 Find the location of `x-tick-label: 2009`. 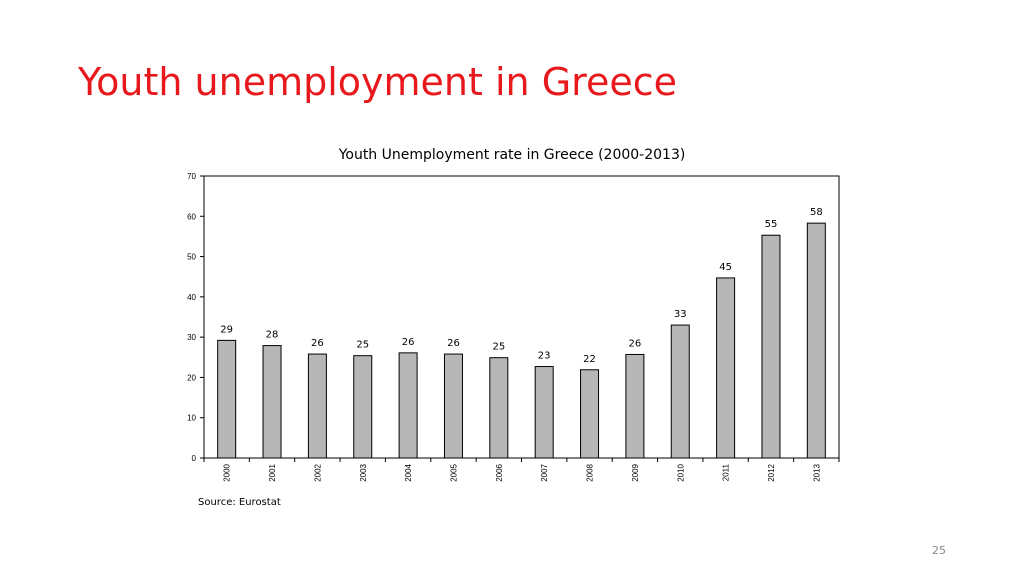

x-tick-label: 2009 is located at coordinates (635, 472).